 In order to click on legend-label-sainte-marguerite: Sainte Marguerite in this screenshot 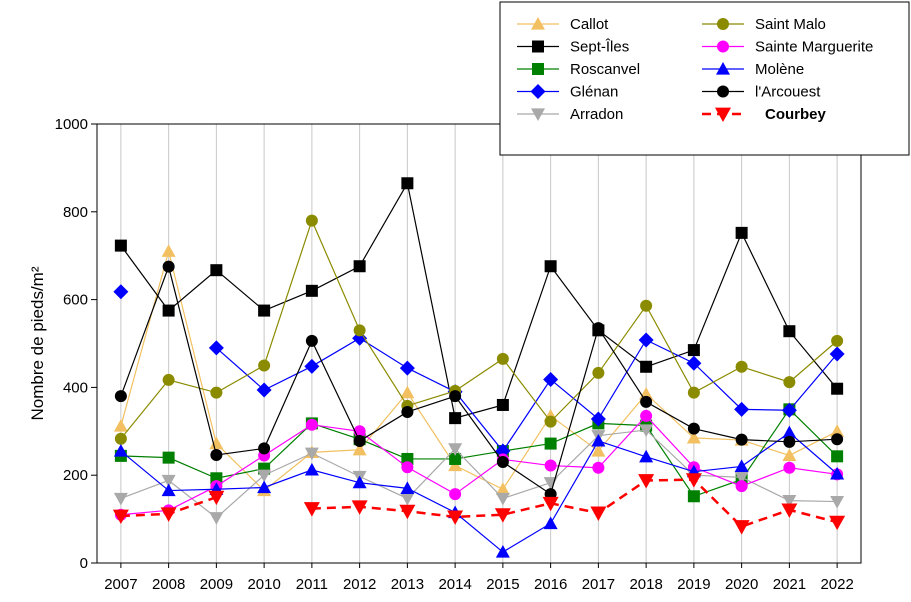, I will do `click(814, 47)`.